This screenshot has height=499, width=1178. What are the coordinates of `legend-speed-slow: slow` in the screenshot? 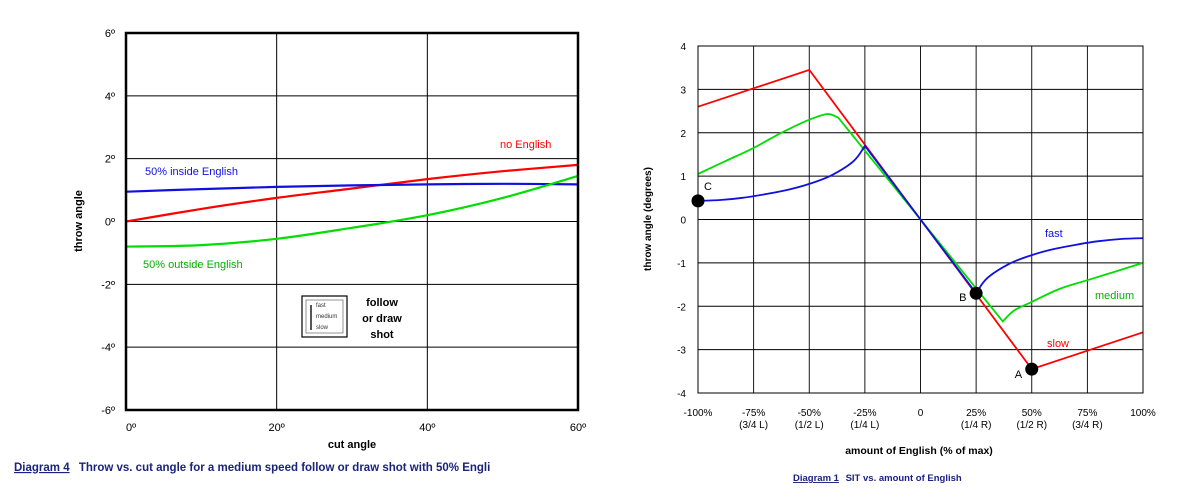 It's located at (322, 328).